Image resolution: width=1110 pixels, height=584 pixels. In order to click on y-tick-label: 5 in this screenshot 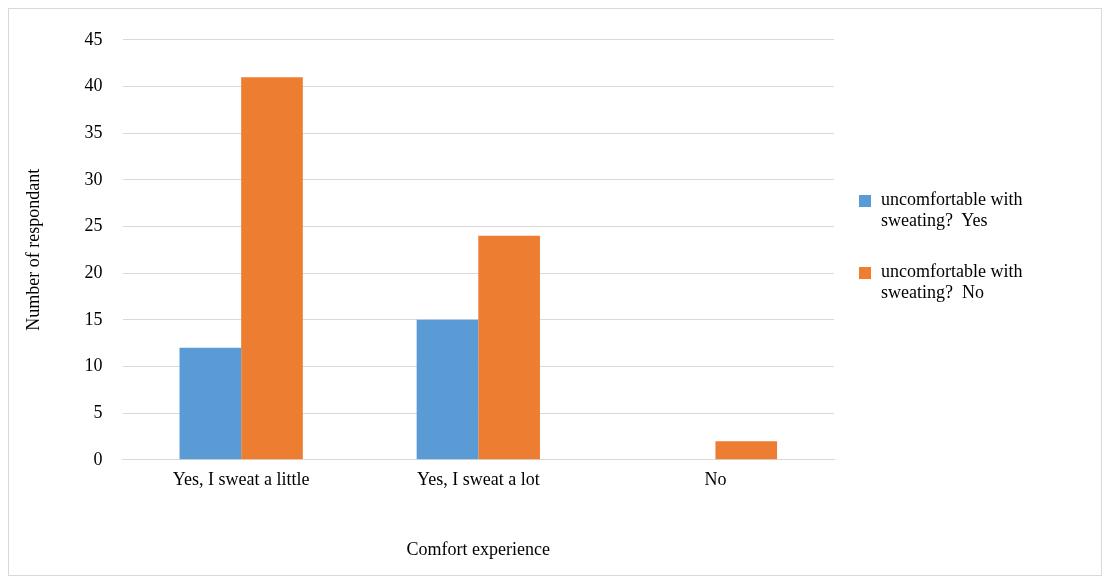, I will do `click(98, 411)`.